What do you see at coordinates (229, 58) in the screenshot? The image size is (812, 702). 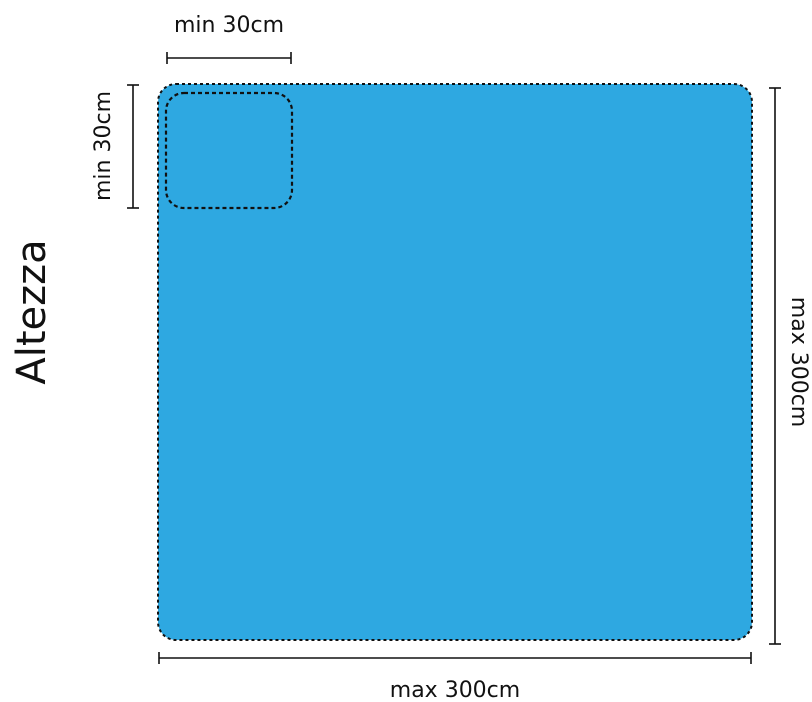 I see `min-width-dimension-line` at bounding box center [229, 58].